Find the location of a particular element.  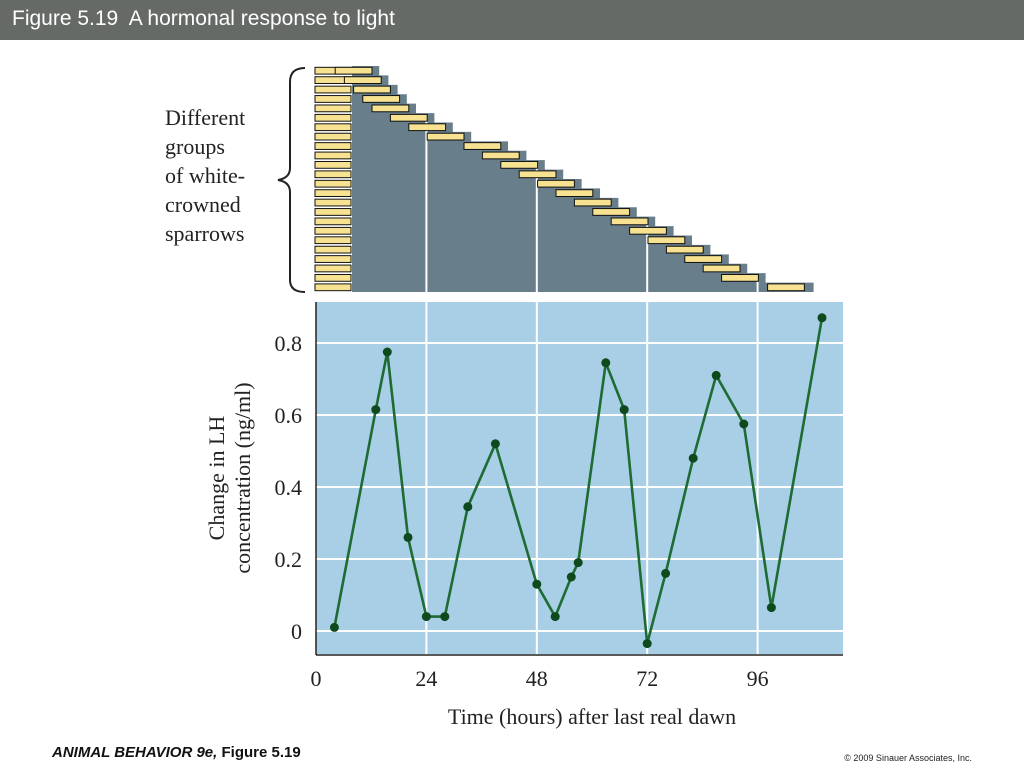

footer-book: ANIMAL BEHAVIOR 9e, is located at coordinates (135, 752).